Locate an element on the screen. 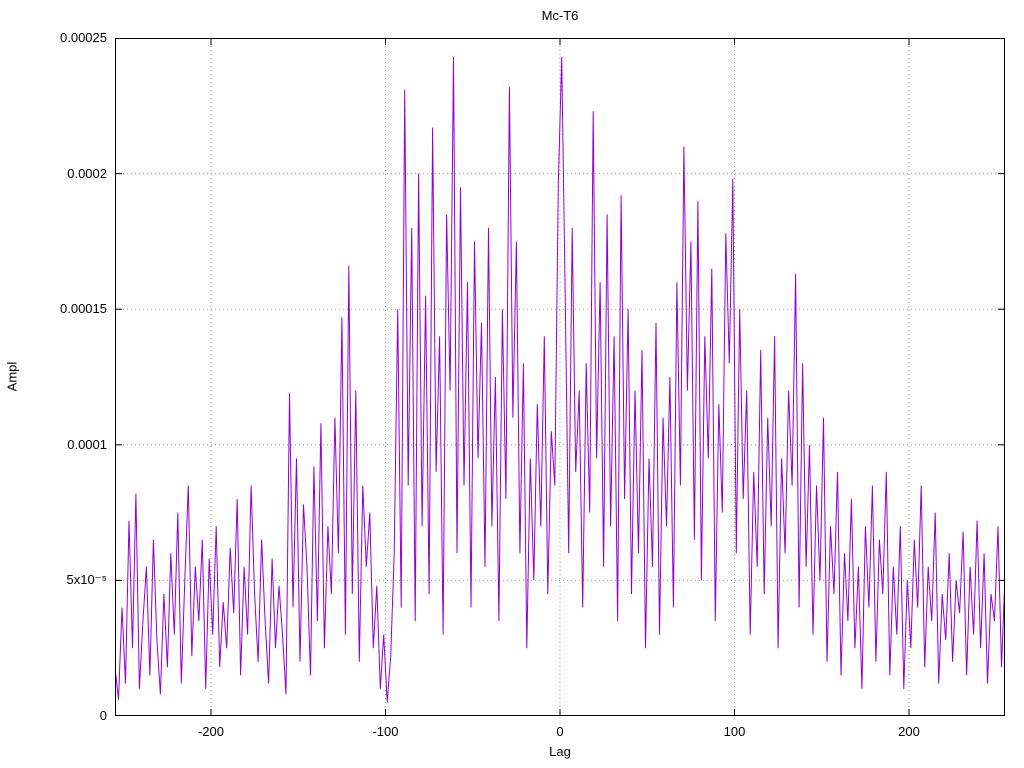 The image size is (1024, 768). x-tick-label: 200 is located at coordinates (909, 731).